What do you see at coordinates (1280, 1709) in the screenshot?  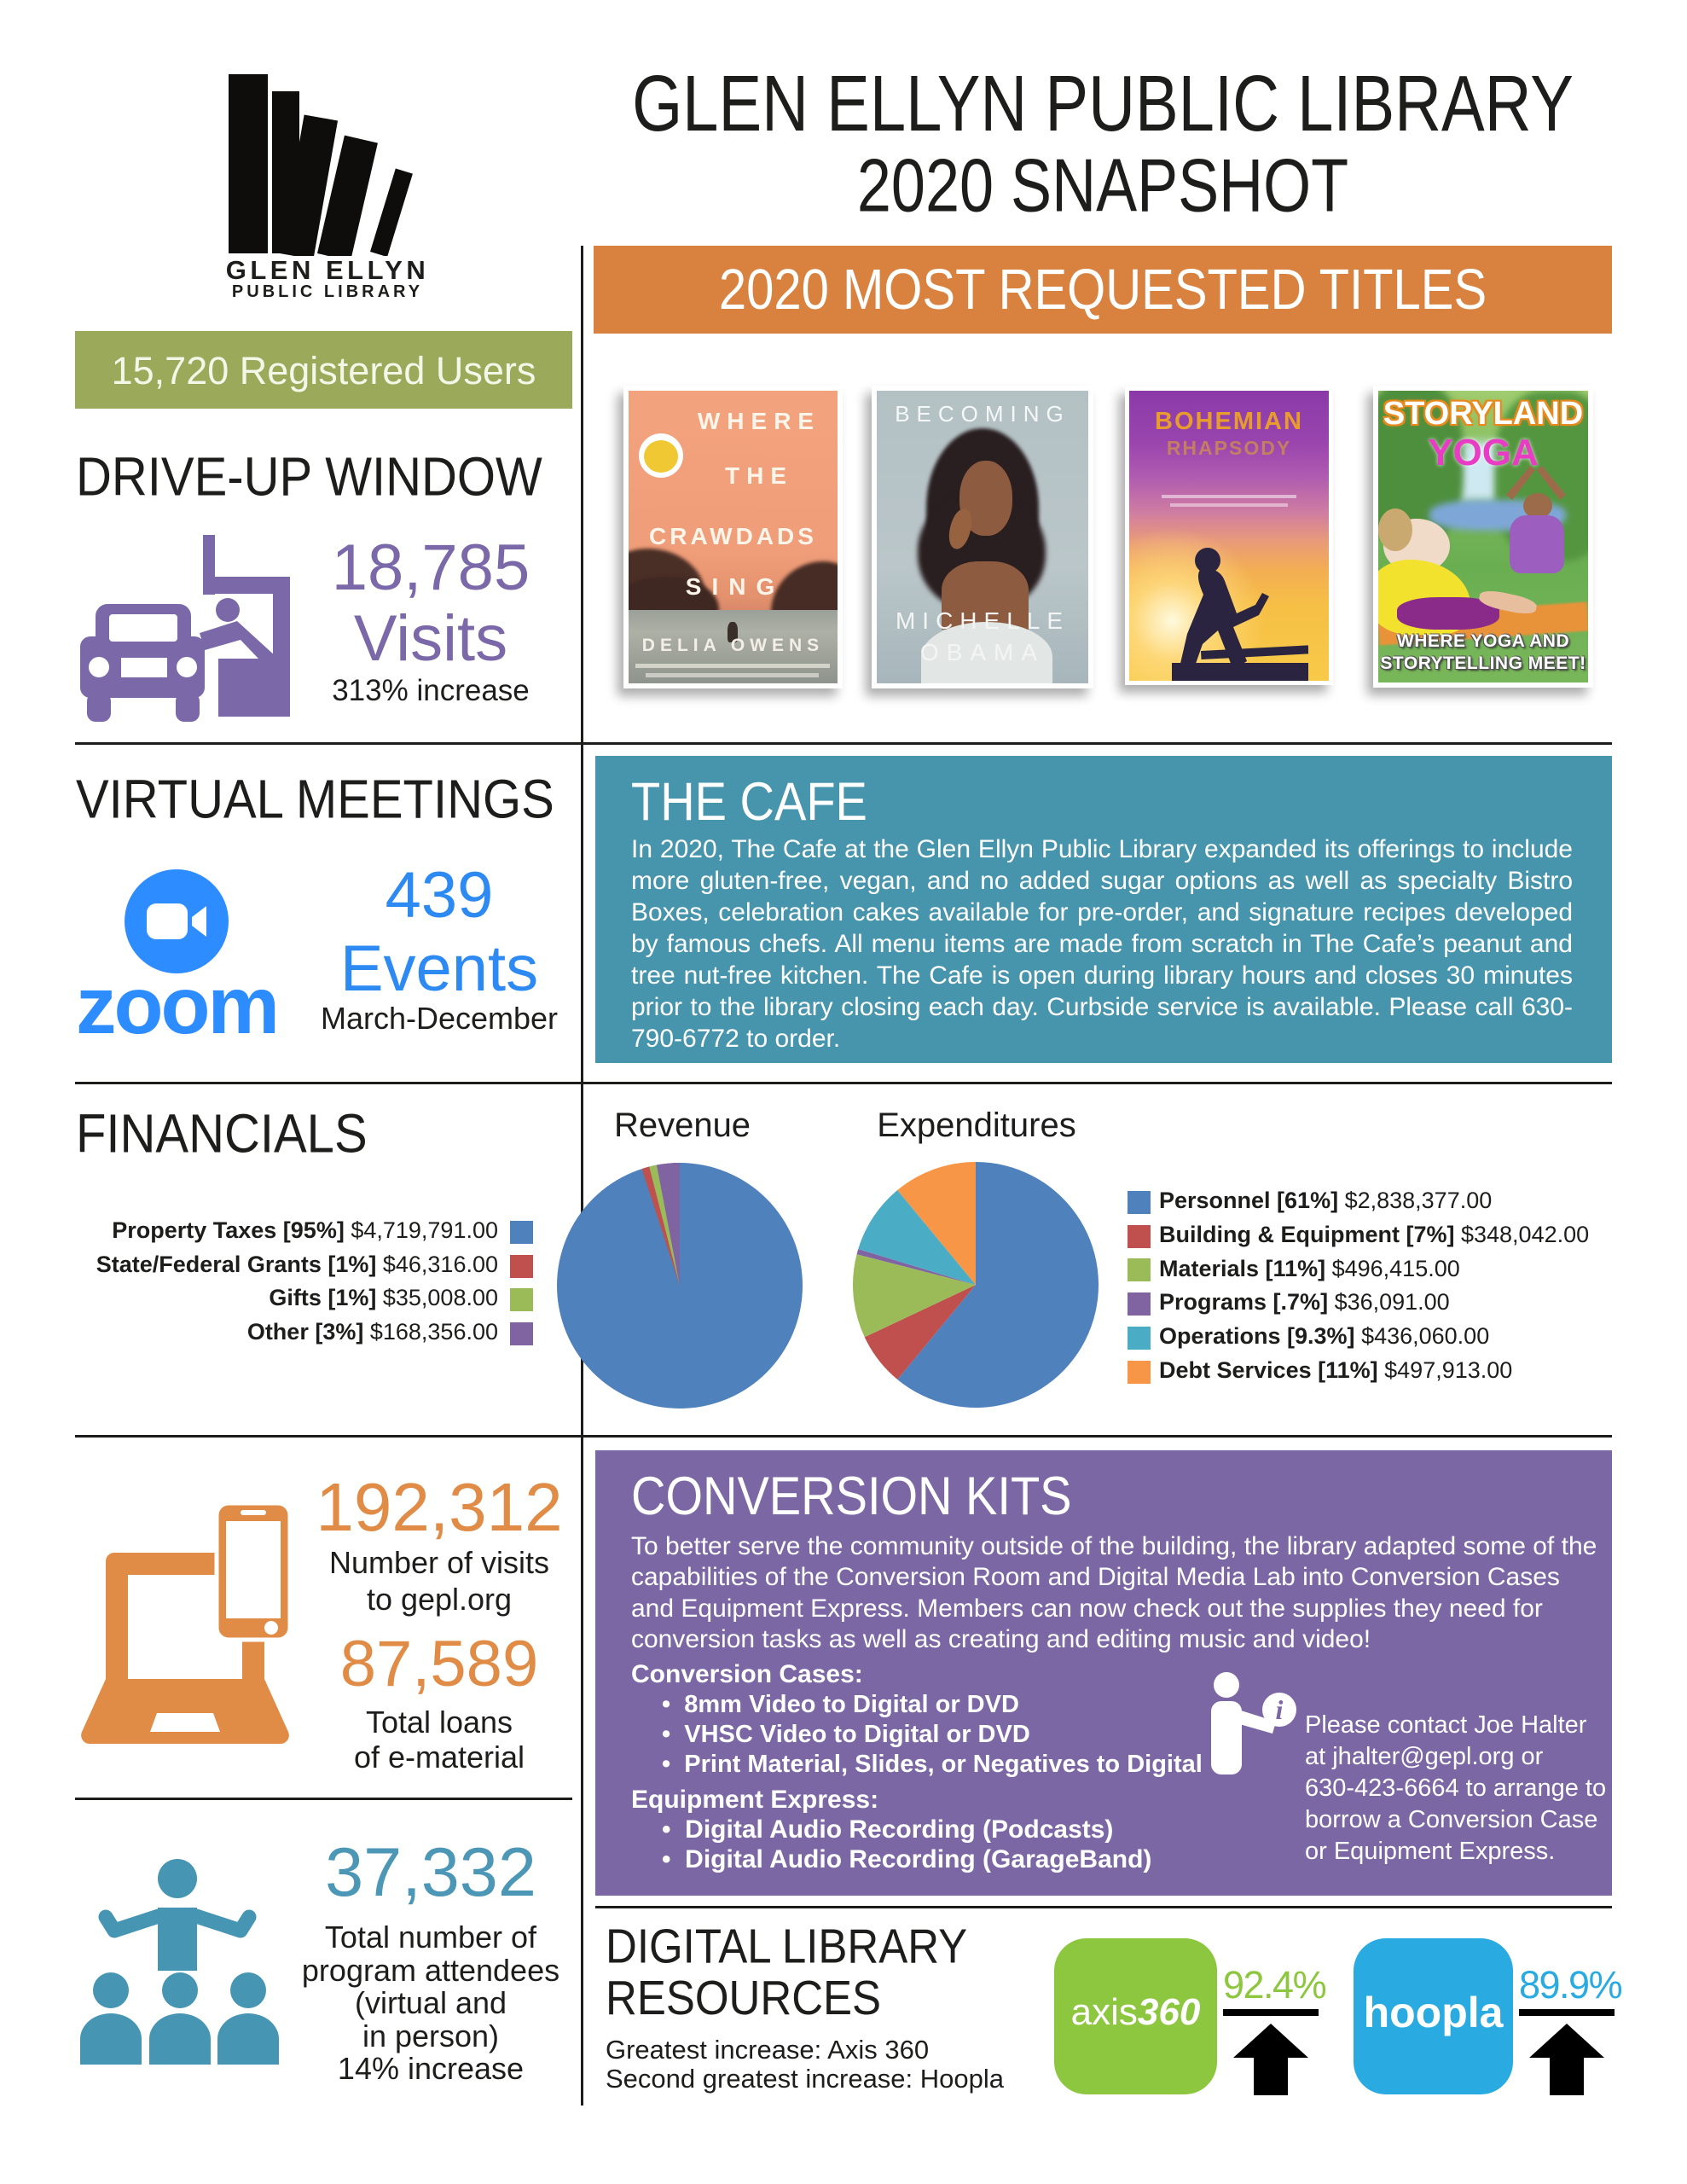 I see `svg-text: i` at bounding box center [1280, 1709].